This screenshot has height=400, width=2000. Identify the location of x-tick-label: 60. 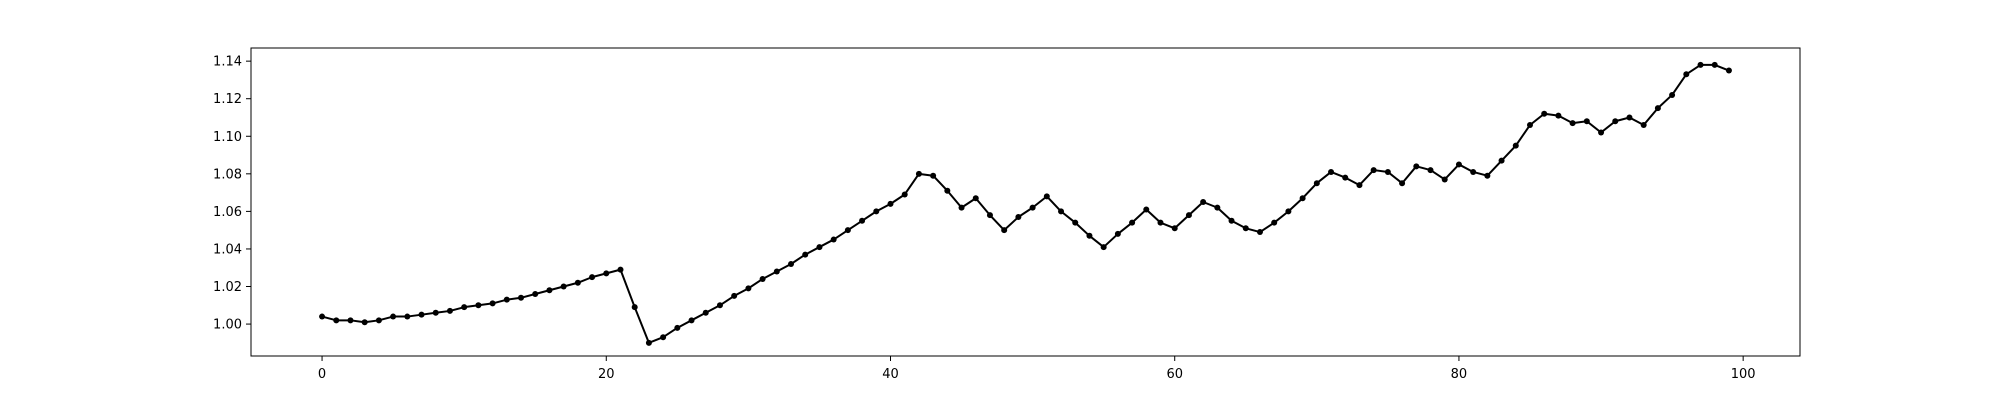
(1174, 374).